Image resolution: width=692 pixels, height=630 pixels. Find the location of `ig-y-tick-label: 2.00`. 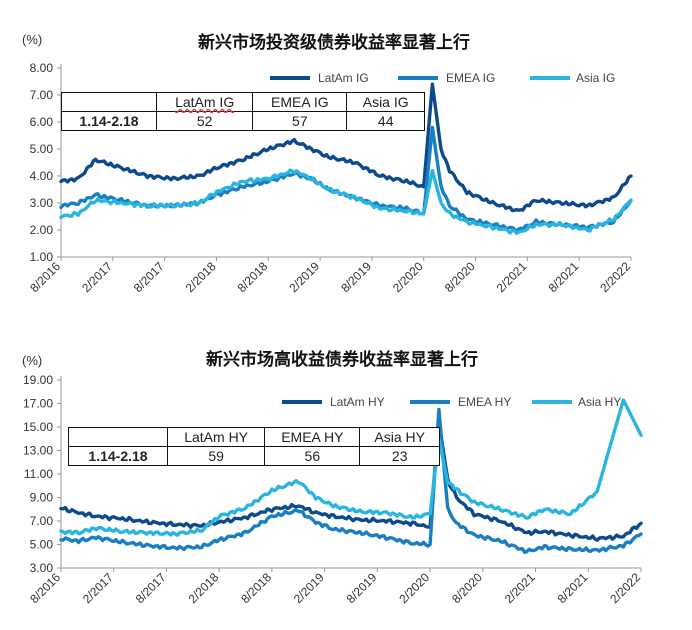

ig-y-tick-label: 2.00 is located at coordinates (42, 230).